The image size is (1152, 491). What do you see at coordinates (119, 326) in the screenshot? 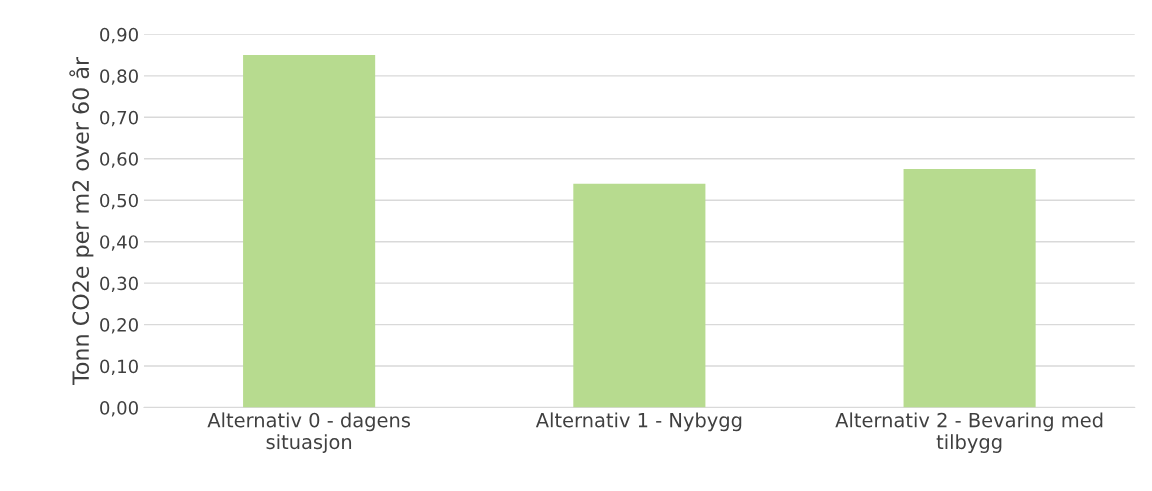
I see `y-tick-label: 0,20` at bounding box center [119, 326].